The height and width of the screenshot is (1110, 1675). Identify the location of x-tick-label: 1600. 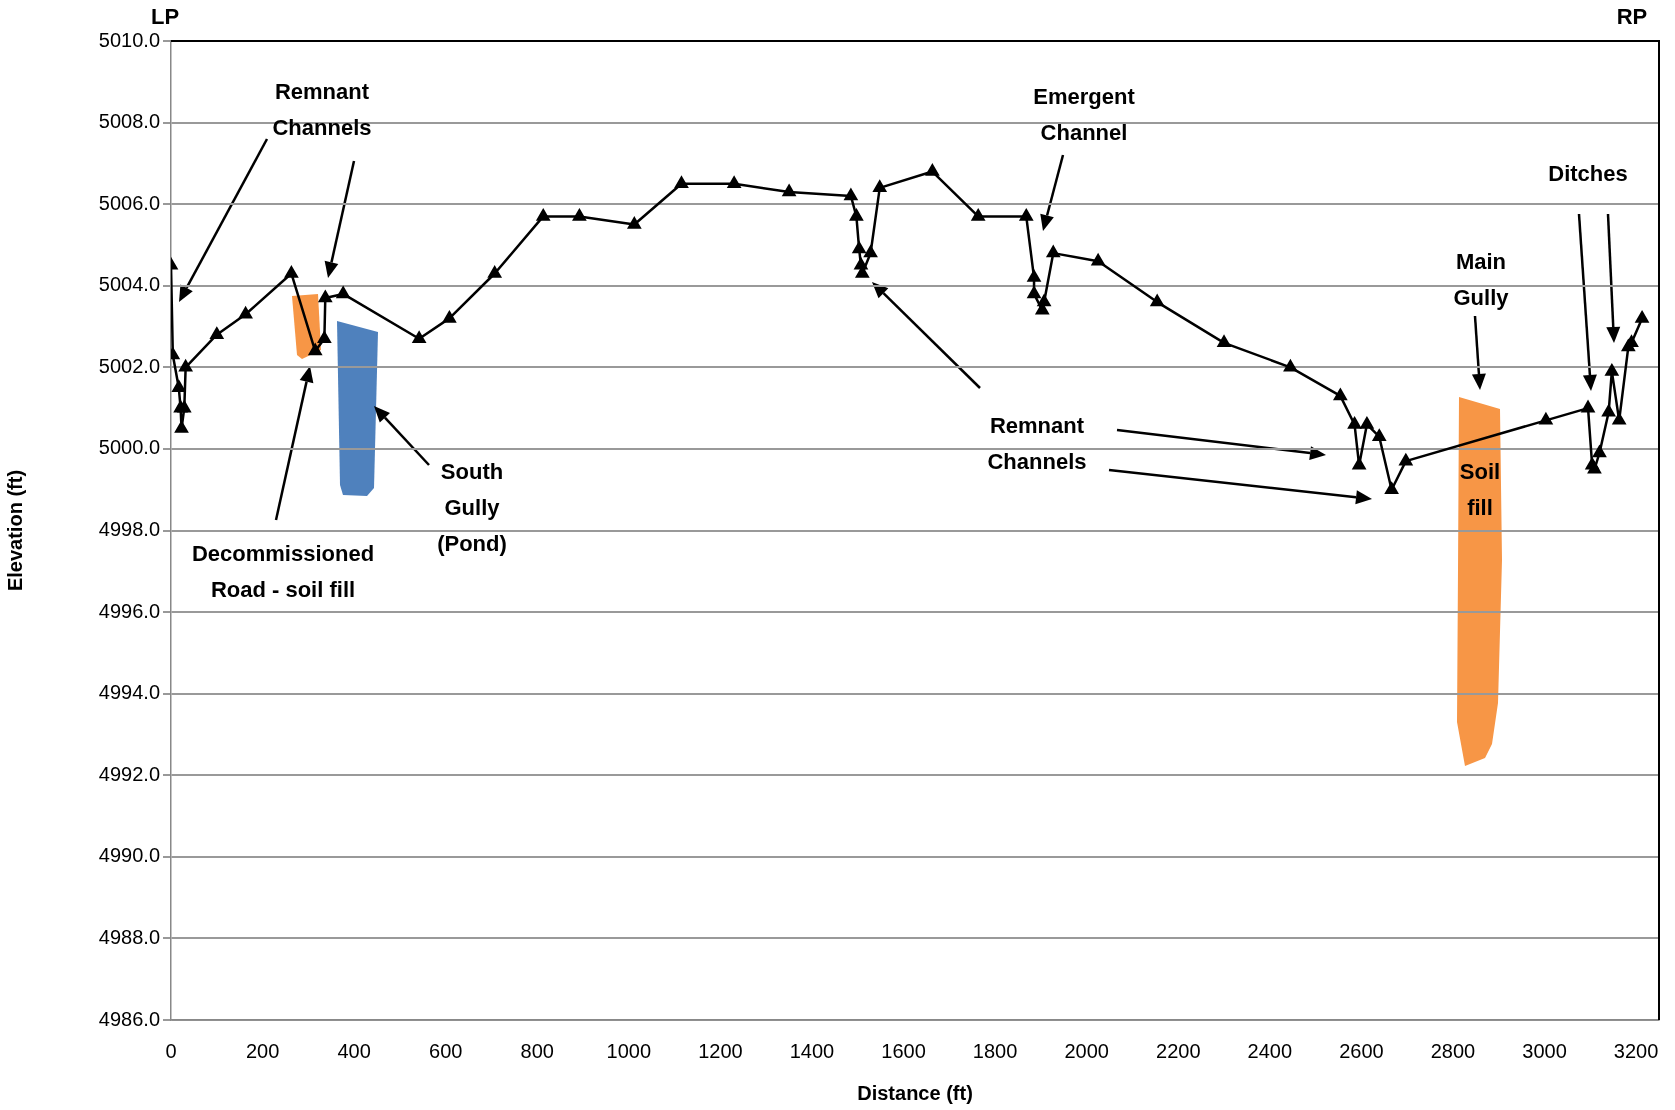
(903, 1050).